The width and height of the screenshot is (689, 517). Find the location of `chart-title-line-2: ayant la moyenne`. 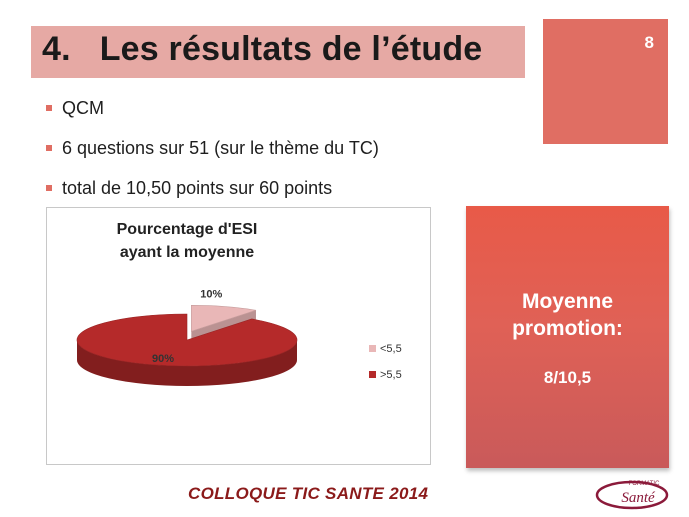

chart-title-line-2: ayant la moyenne is located at coordinates (187, 252).